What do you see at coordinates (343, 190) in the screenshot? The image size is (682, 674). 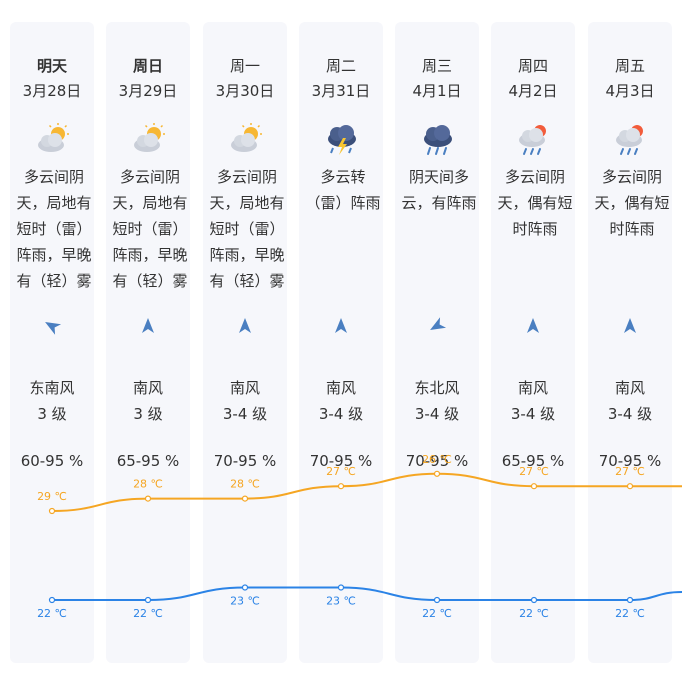 I see `weather-description: 多云转（雷）阵雨` at bounding box center [343, 190].